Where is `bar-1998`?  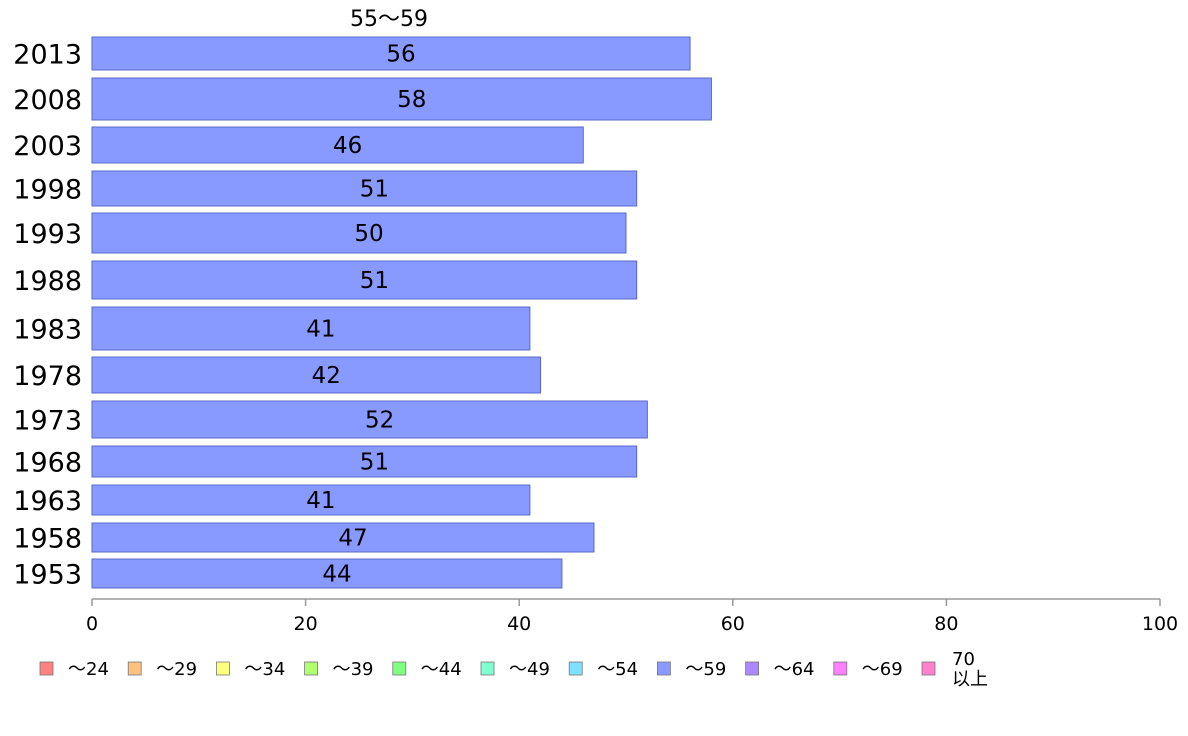 bar-1998 is located at coordinates (364, 188).